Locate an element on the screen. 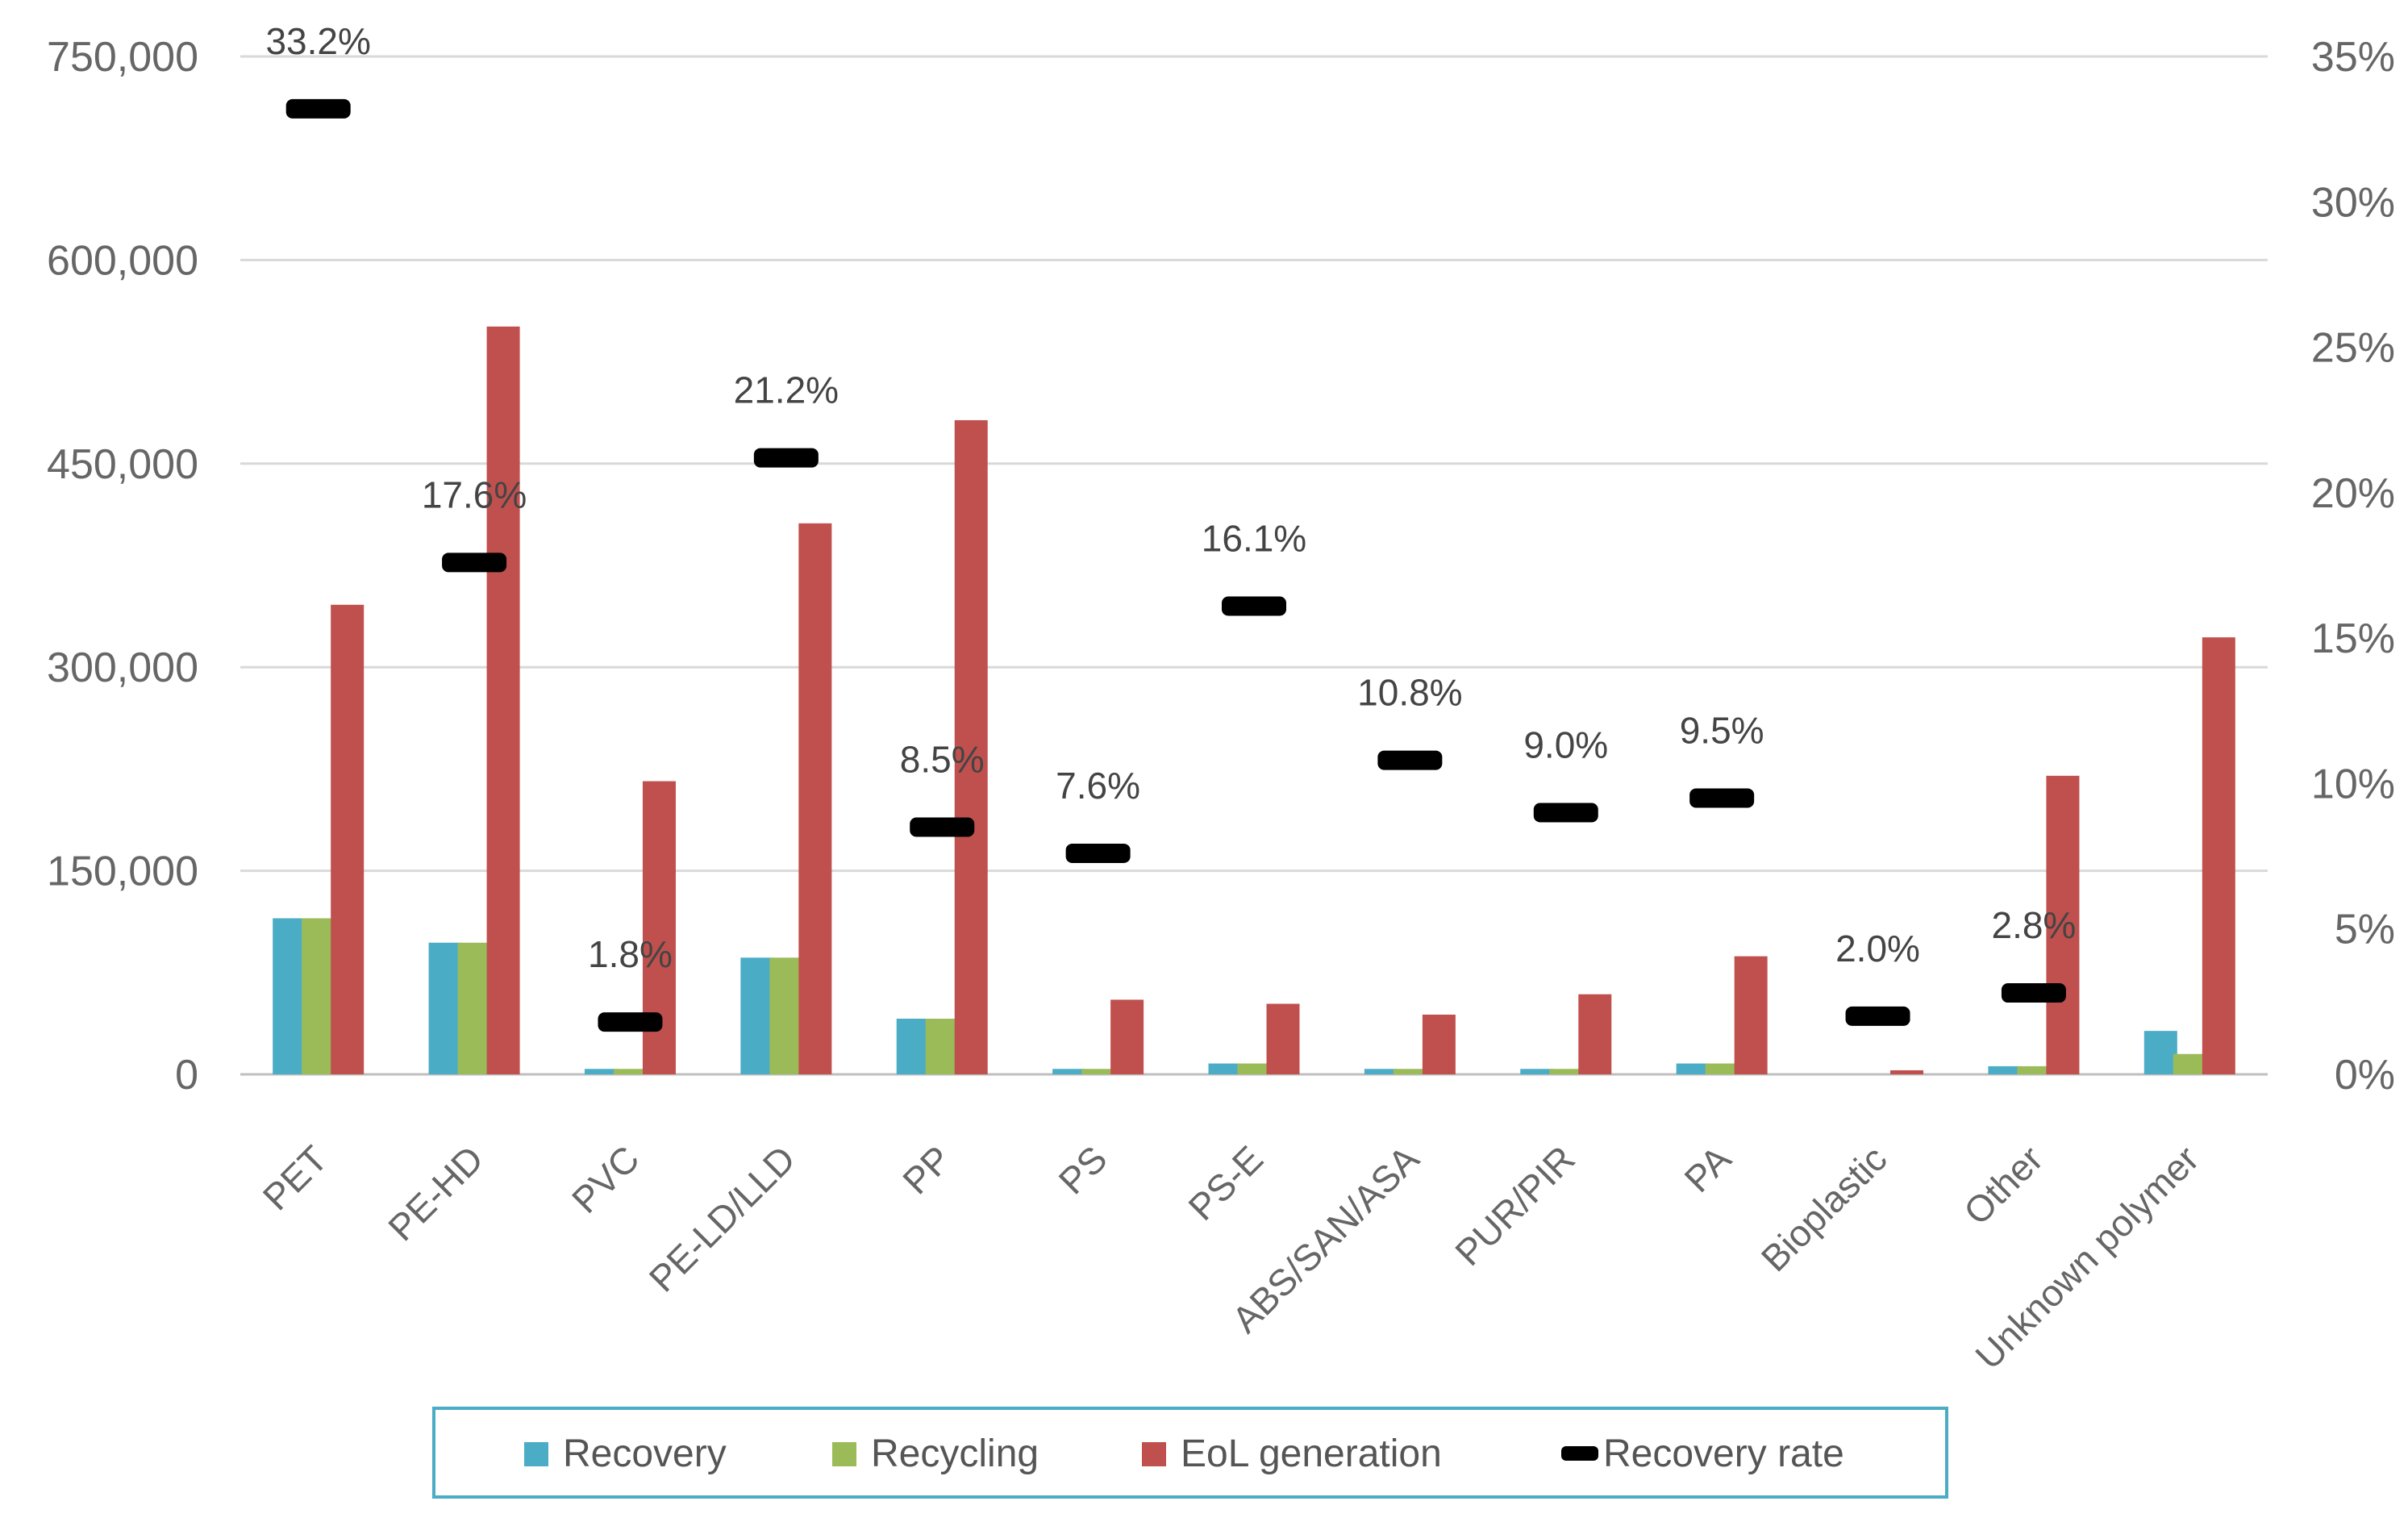  left-axis-tick-label: 600,000 is located at coordinates (122, 260).